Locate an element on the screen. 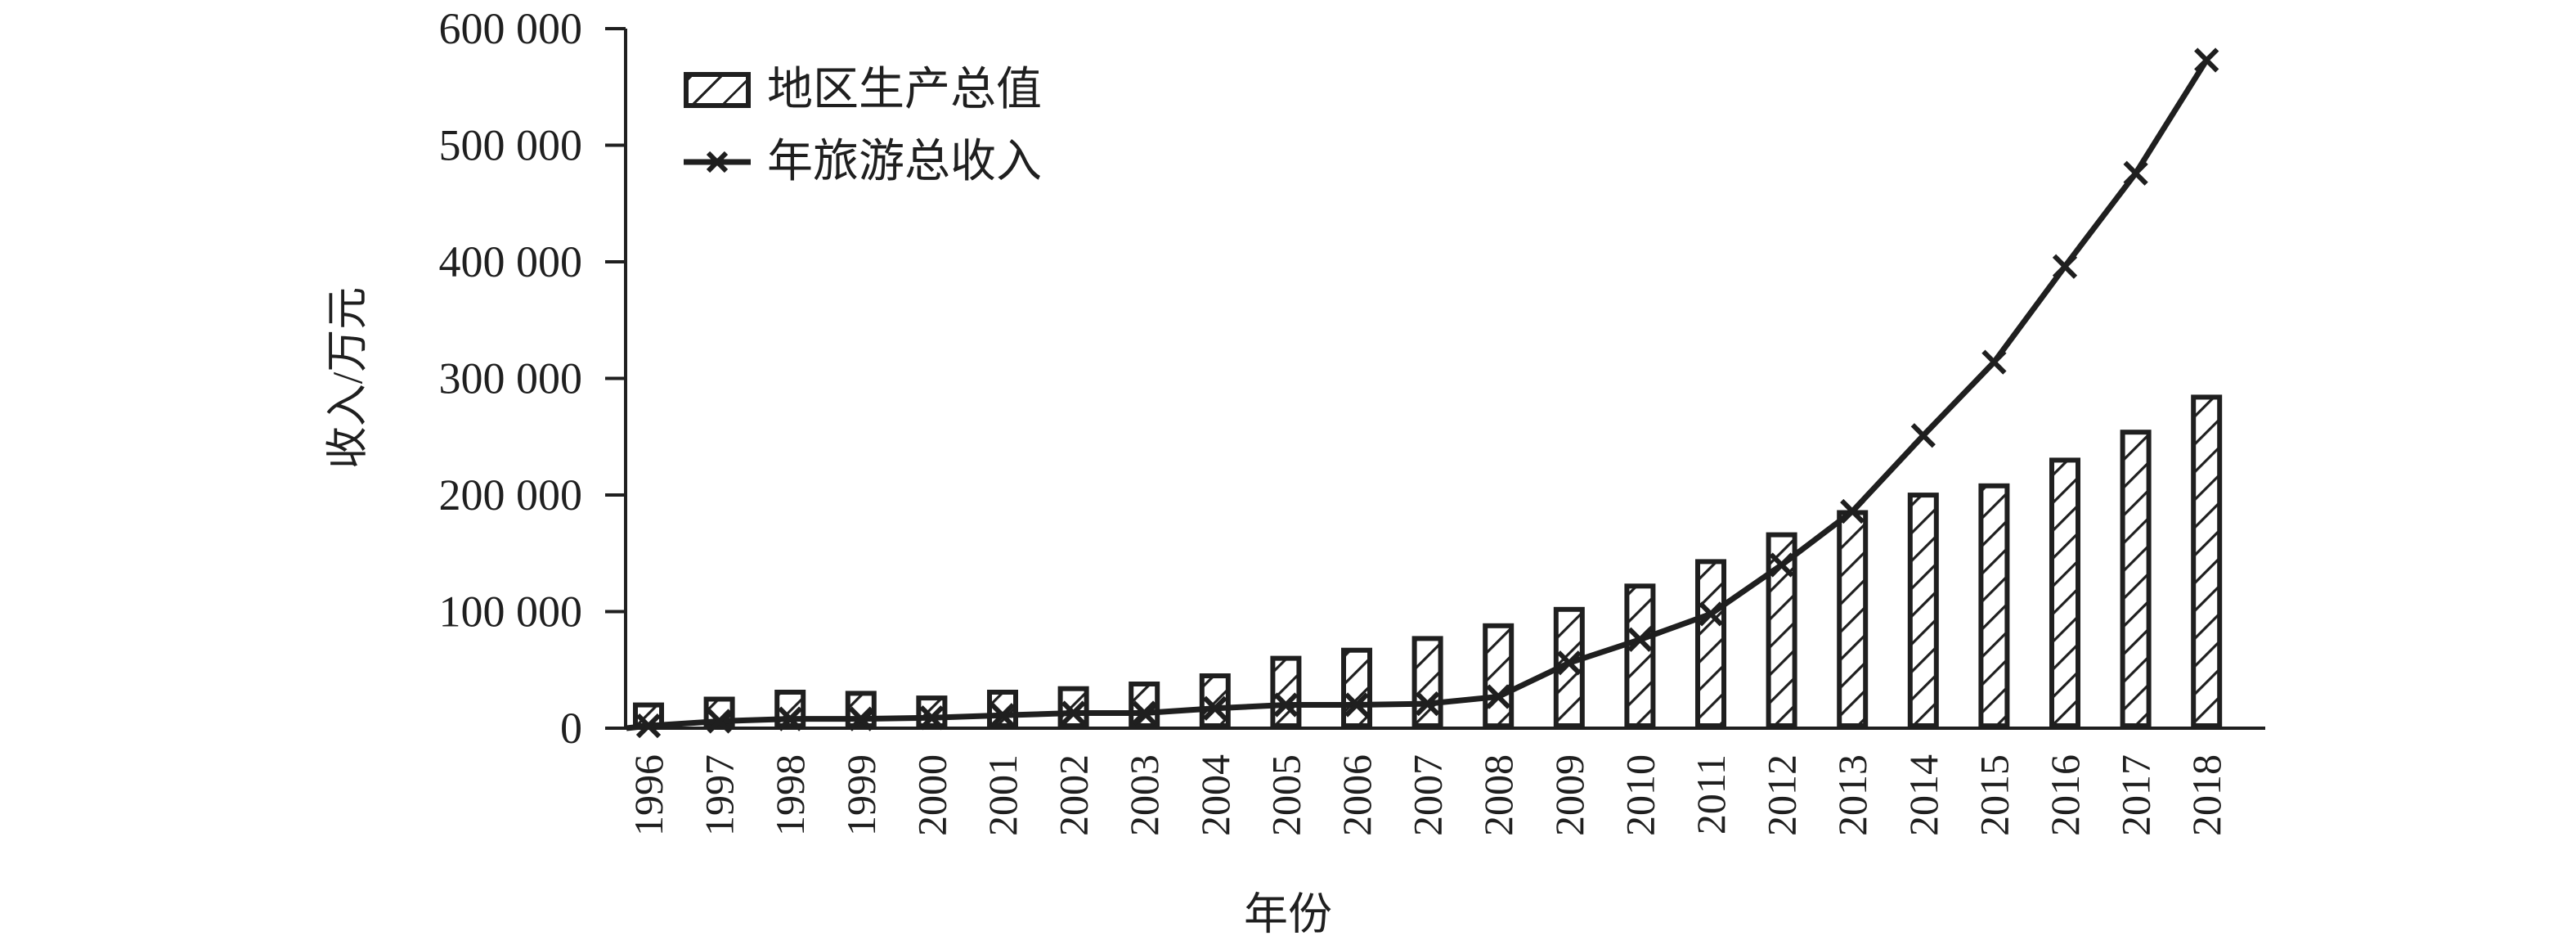 The width and height of the screenshot is (2576, 945). x-tick-label-1997: 1997 is located at coordinates (720, 795).